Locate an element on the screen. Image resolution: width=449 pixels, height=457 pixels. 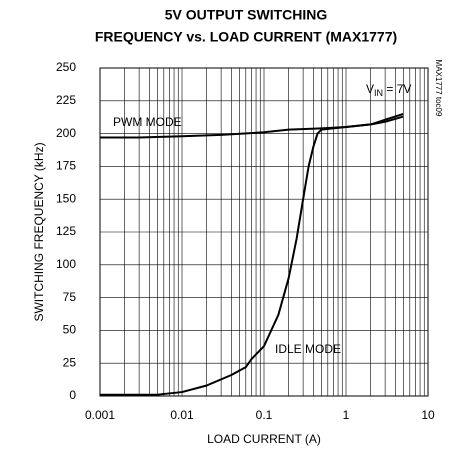
chart-title: FREQUENCY vs. LOAD CURRENT (MAX1777) is located at coordinates (246, 37).